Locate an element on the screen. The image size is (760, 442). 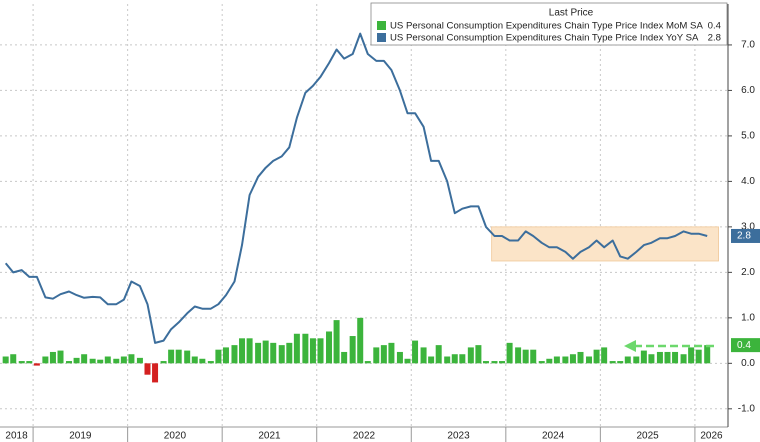
last-value-label: 2.8 is located at coordinates (744, 236).